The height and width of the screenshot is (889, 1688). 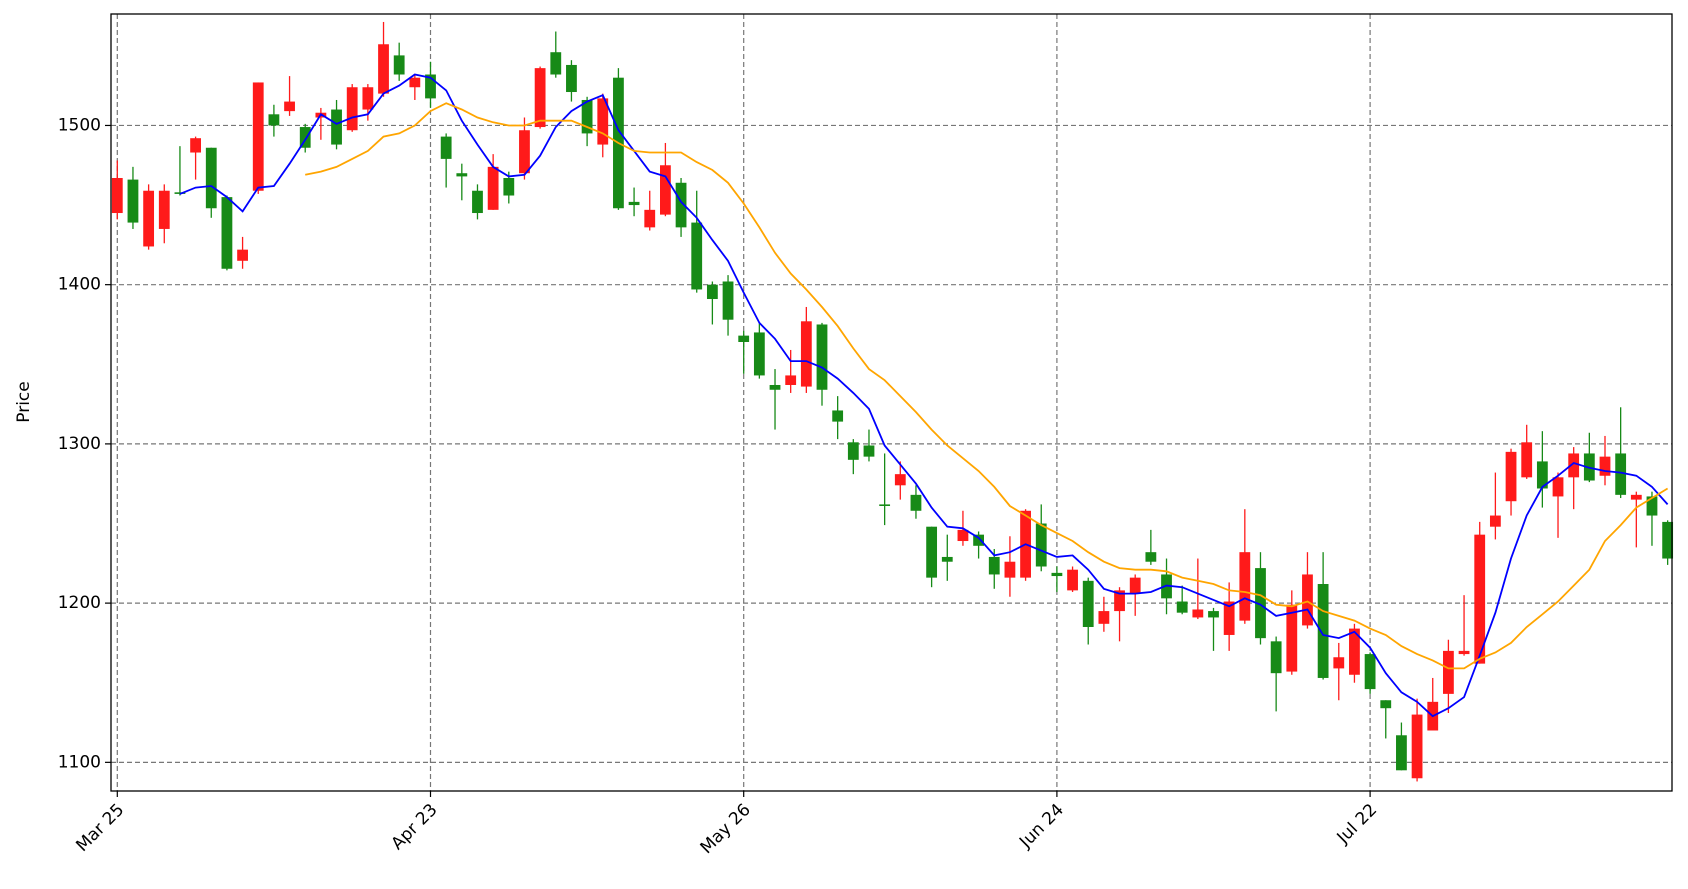 I want to click on y-tick-label: 1500, so click(x=79, y=125).